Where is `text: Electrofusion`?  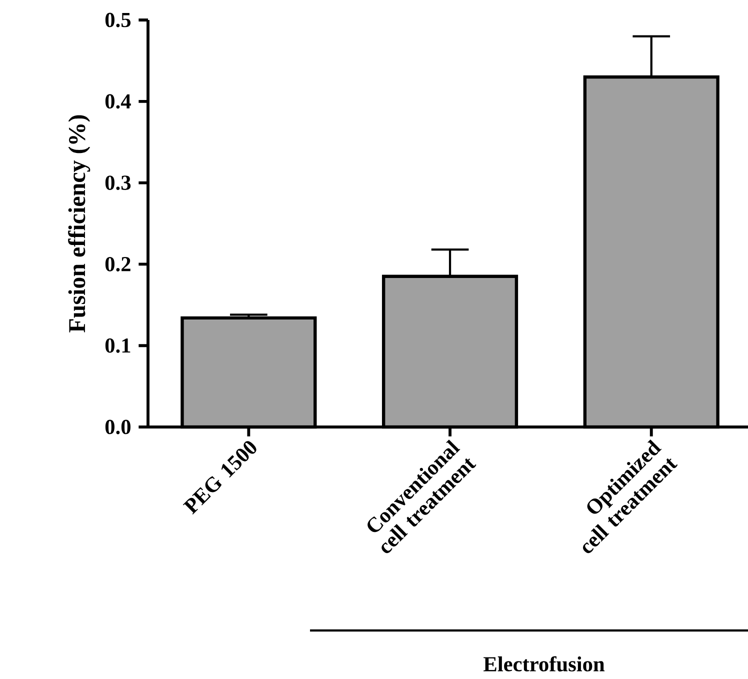 text: Electrofusion is located at coordinates (544, 664).